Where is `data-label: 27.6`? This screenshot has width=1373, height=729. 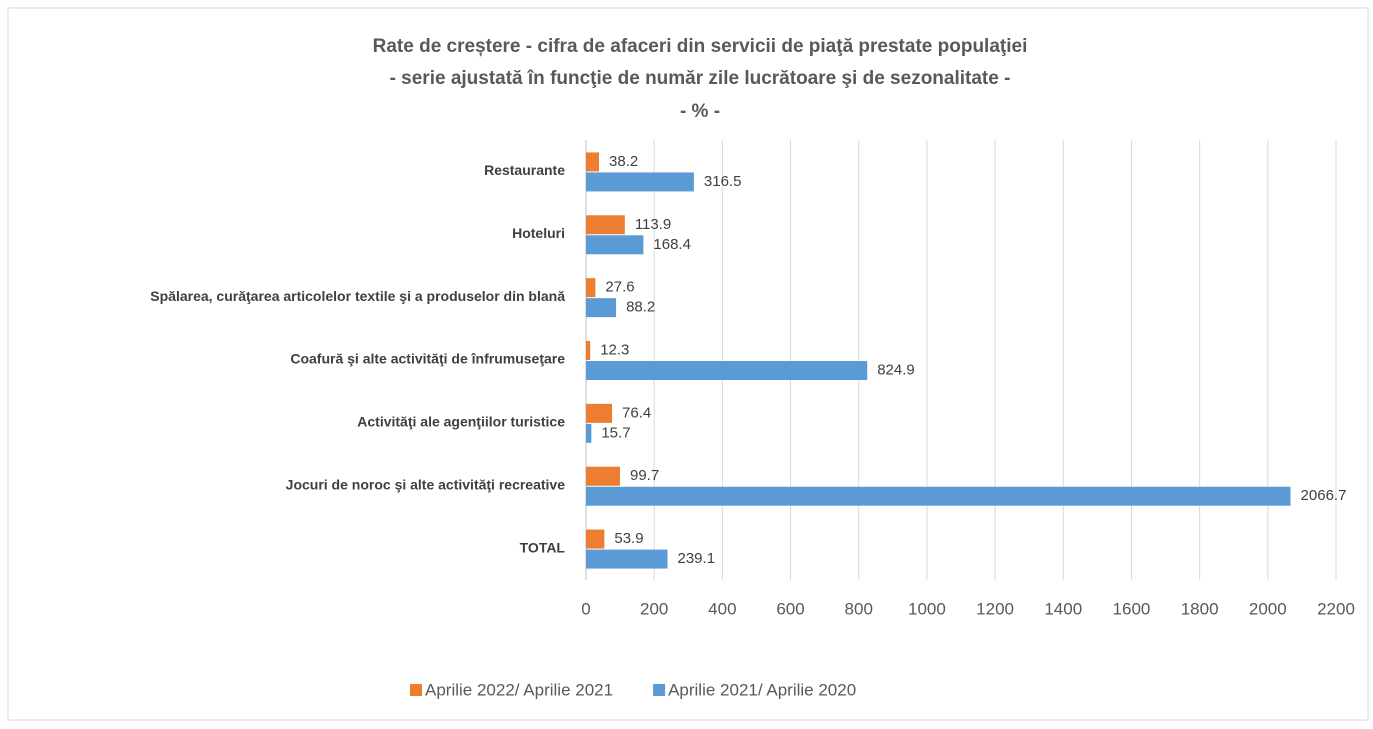
data-label: 27.6 is located at coordinates (619, 287).